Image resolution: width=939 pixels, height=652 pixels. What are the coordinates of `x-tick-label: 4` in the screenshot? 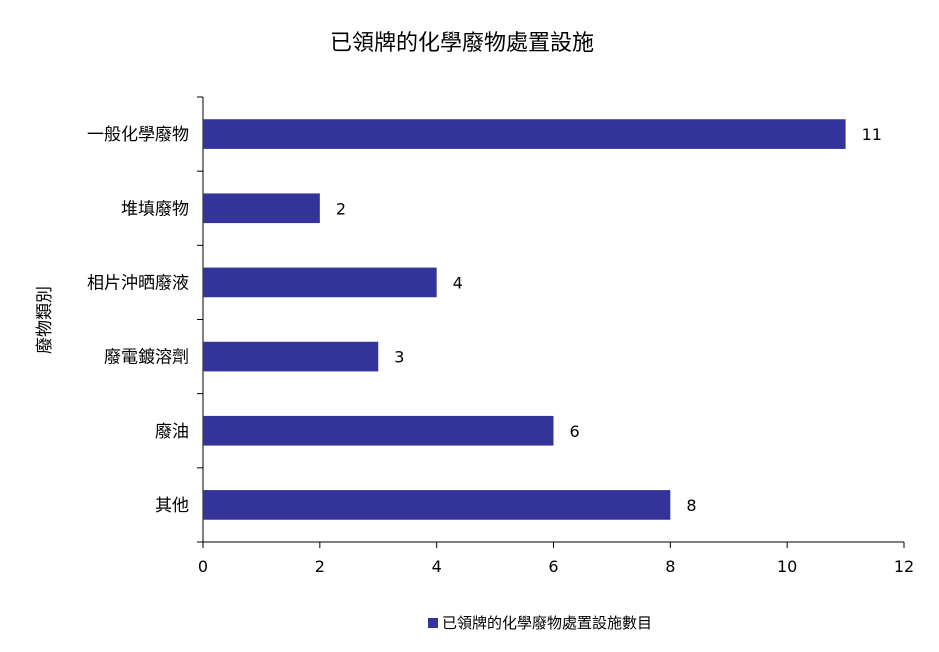 It's located at (437, 566).